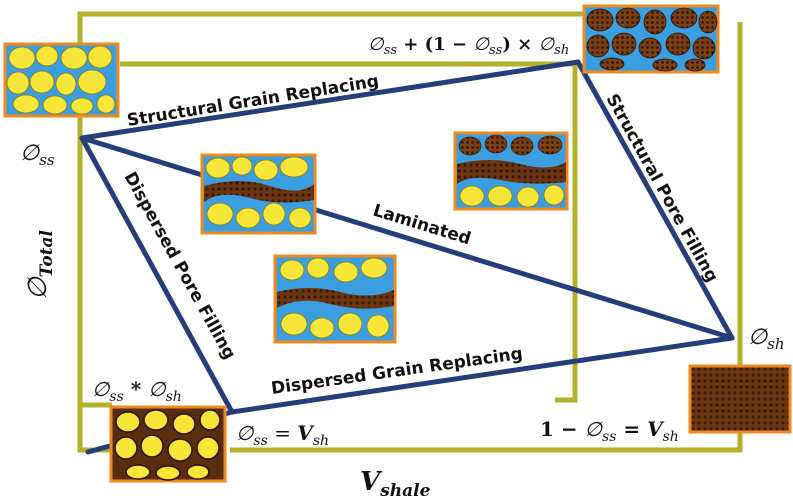  Describe the element at coordinates (40, 264) in the screenshot. I see `y-axis-label: ∅Total` at that location.